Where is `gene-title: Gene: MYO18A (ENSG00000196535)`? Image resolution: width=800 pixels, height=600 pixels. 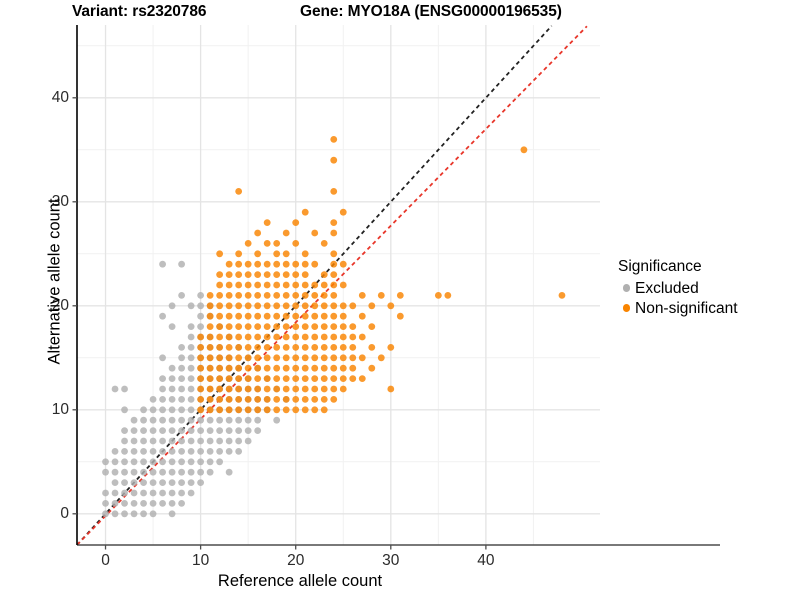
gene-title: Gene: MYO18A (ENSG00000196535) is located at coordinates (431, 11).